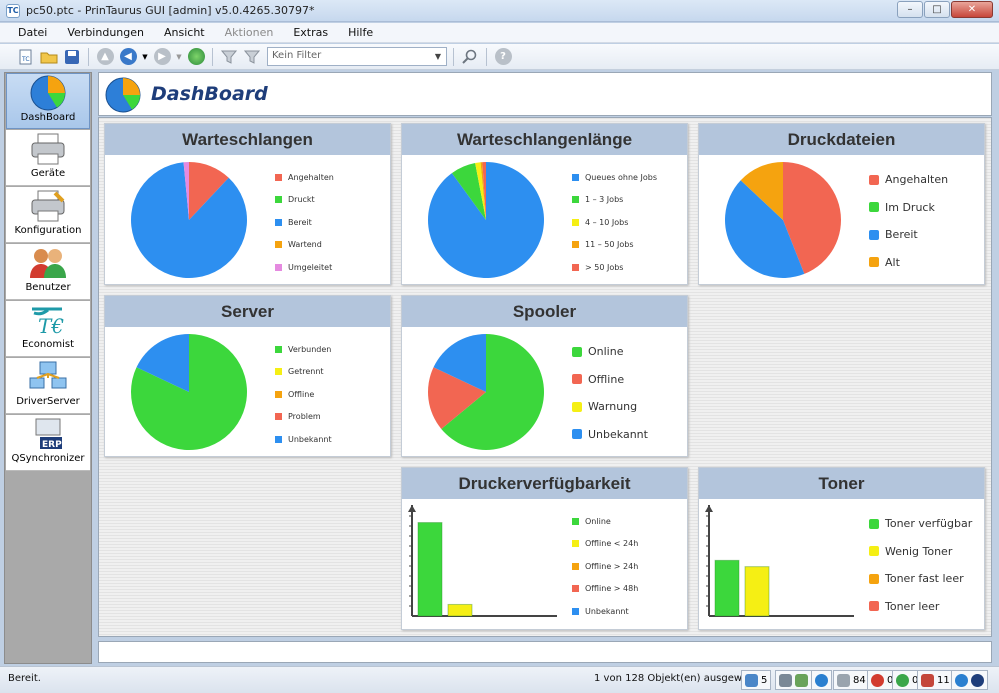 The width and height of the screenshot is (999, 693). What do you see at coordinates (48, 272) in the screenshot?
I see `sidebar-item-benutzer: Benutzer` at bounding box center [48, 272].